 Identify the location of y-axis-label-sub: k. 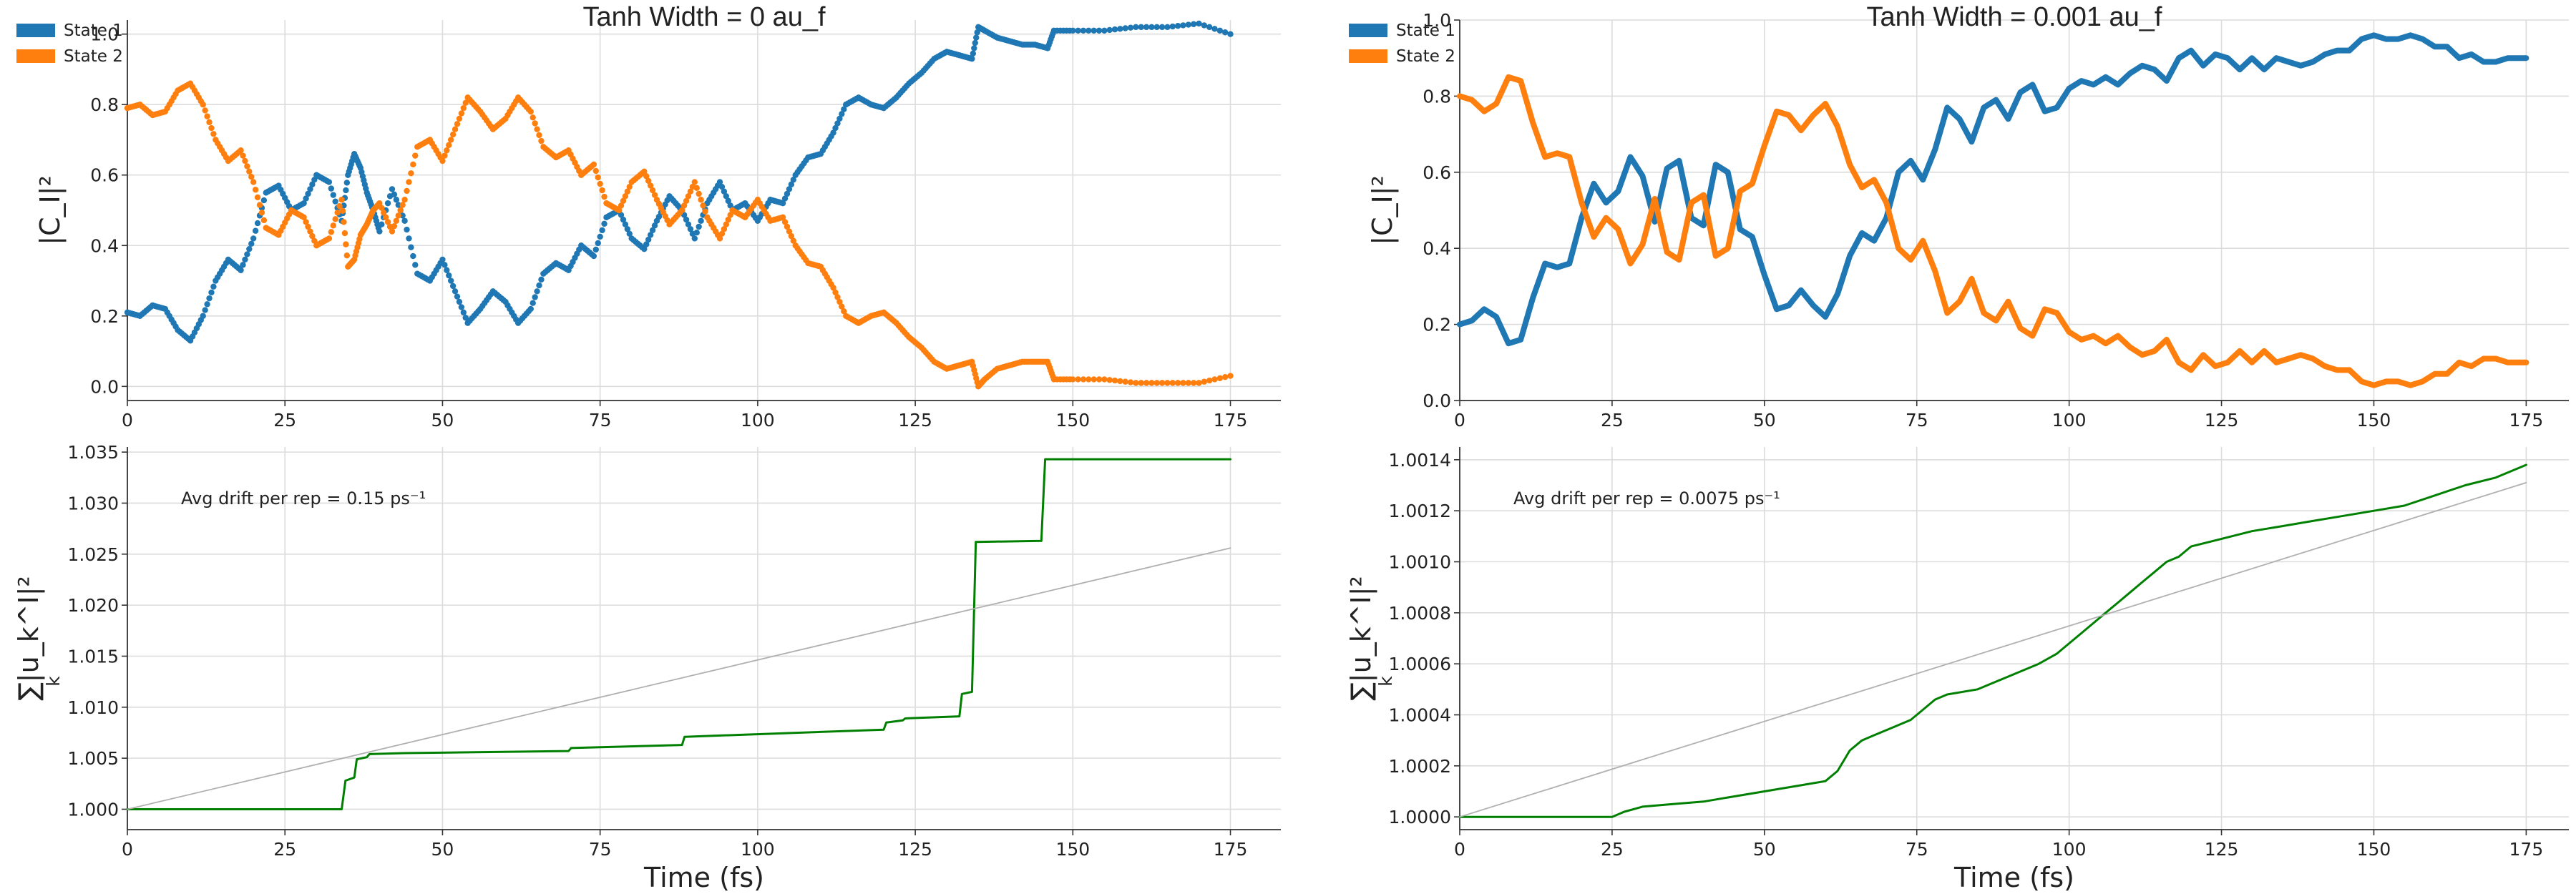
(53, 681).